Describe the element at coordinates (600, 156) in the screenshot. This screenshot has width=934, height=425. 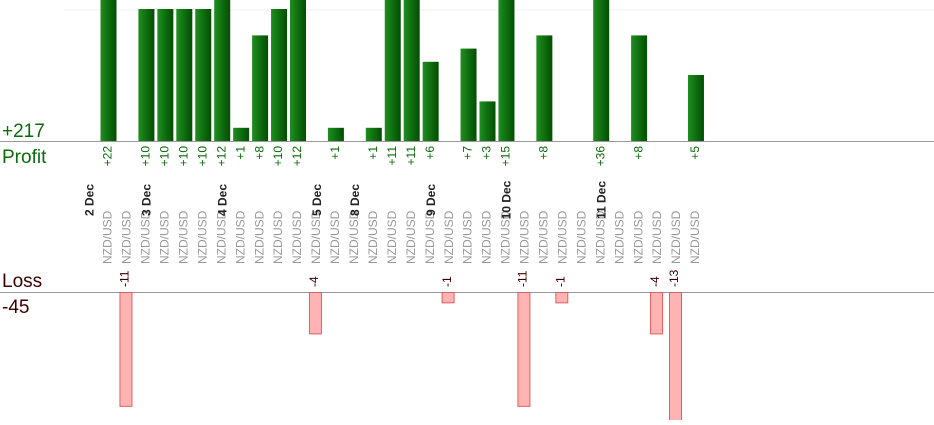
I see `profit-value-label: +36` at that location.